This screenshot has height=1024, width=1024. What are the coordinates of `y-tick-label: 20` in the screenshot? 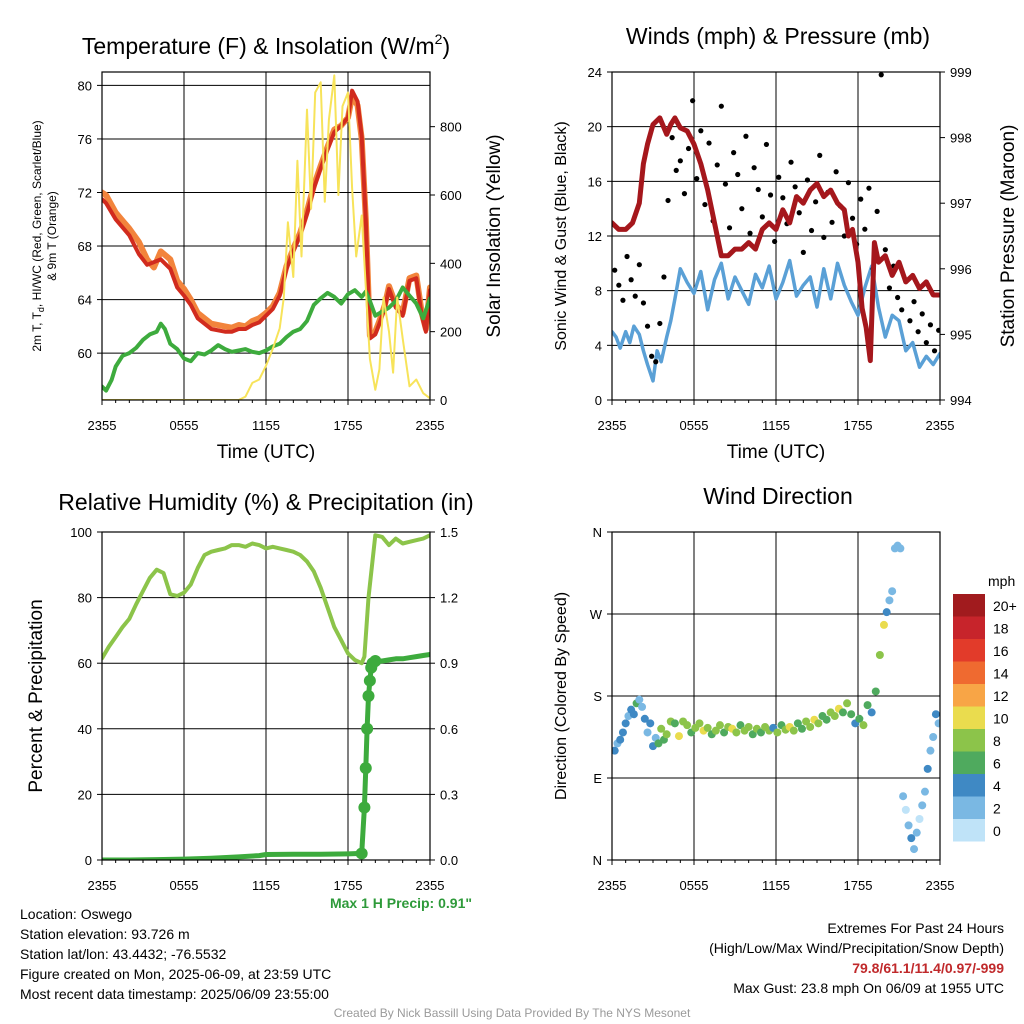 It's located at (85, 794).